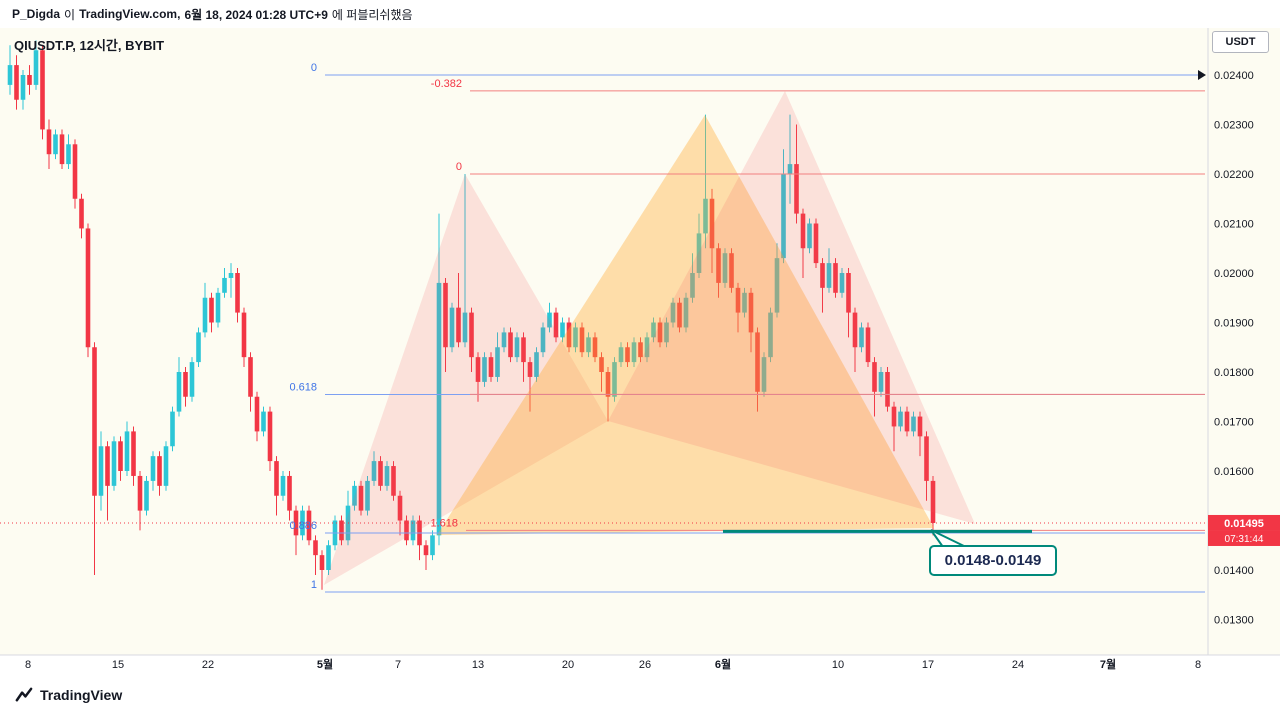  I want to click on publish-particle: 이, so click(70, 14).